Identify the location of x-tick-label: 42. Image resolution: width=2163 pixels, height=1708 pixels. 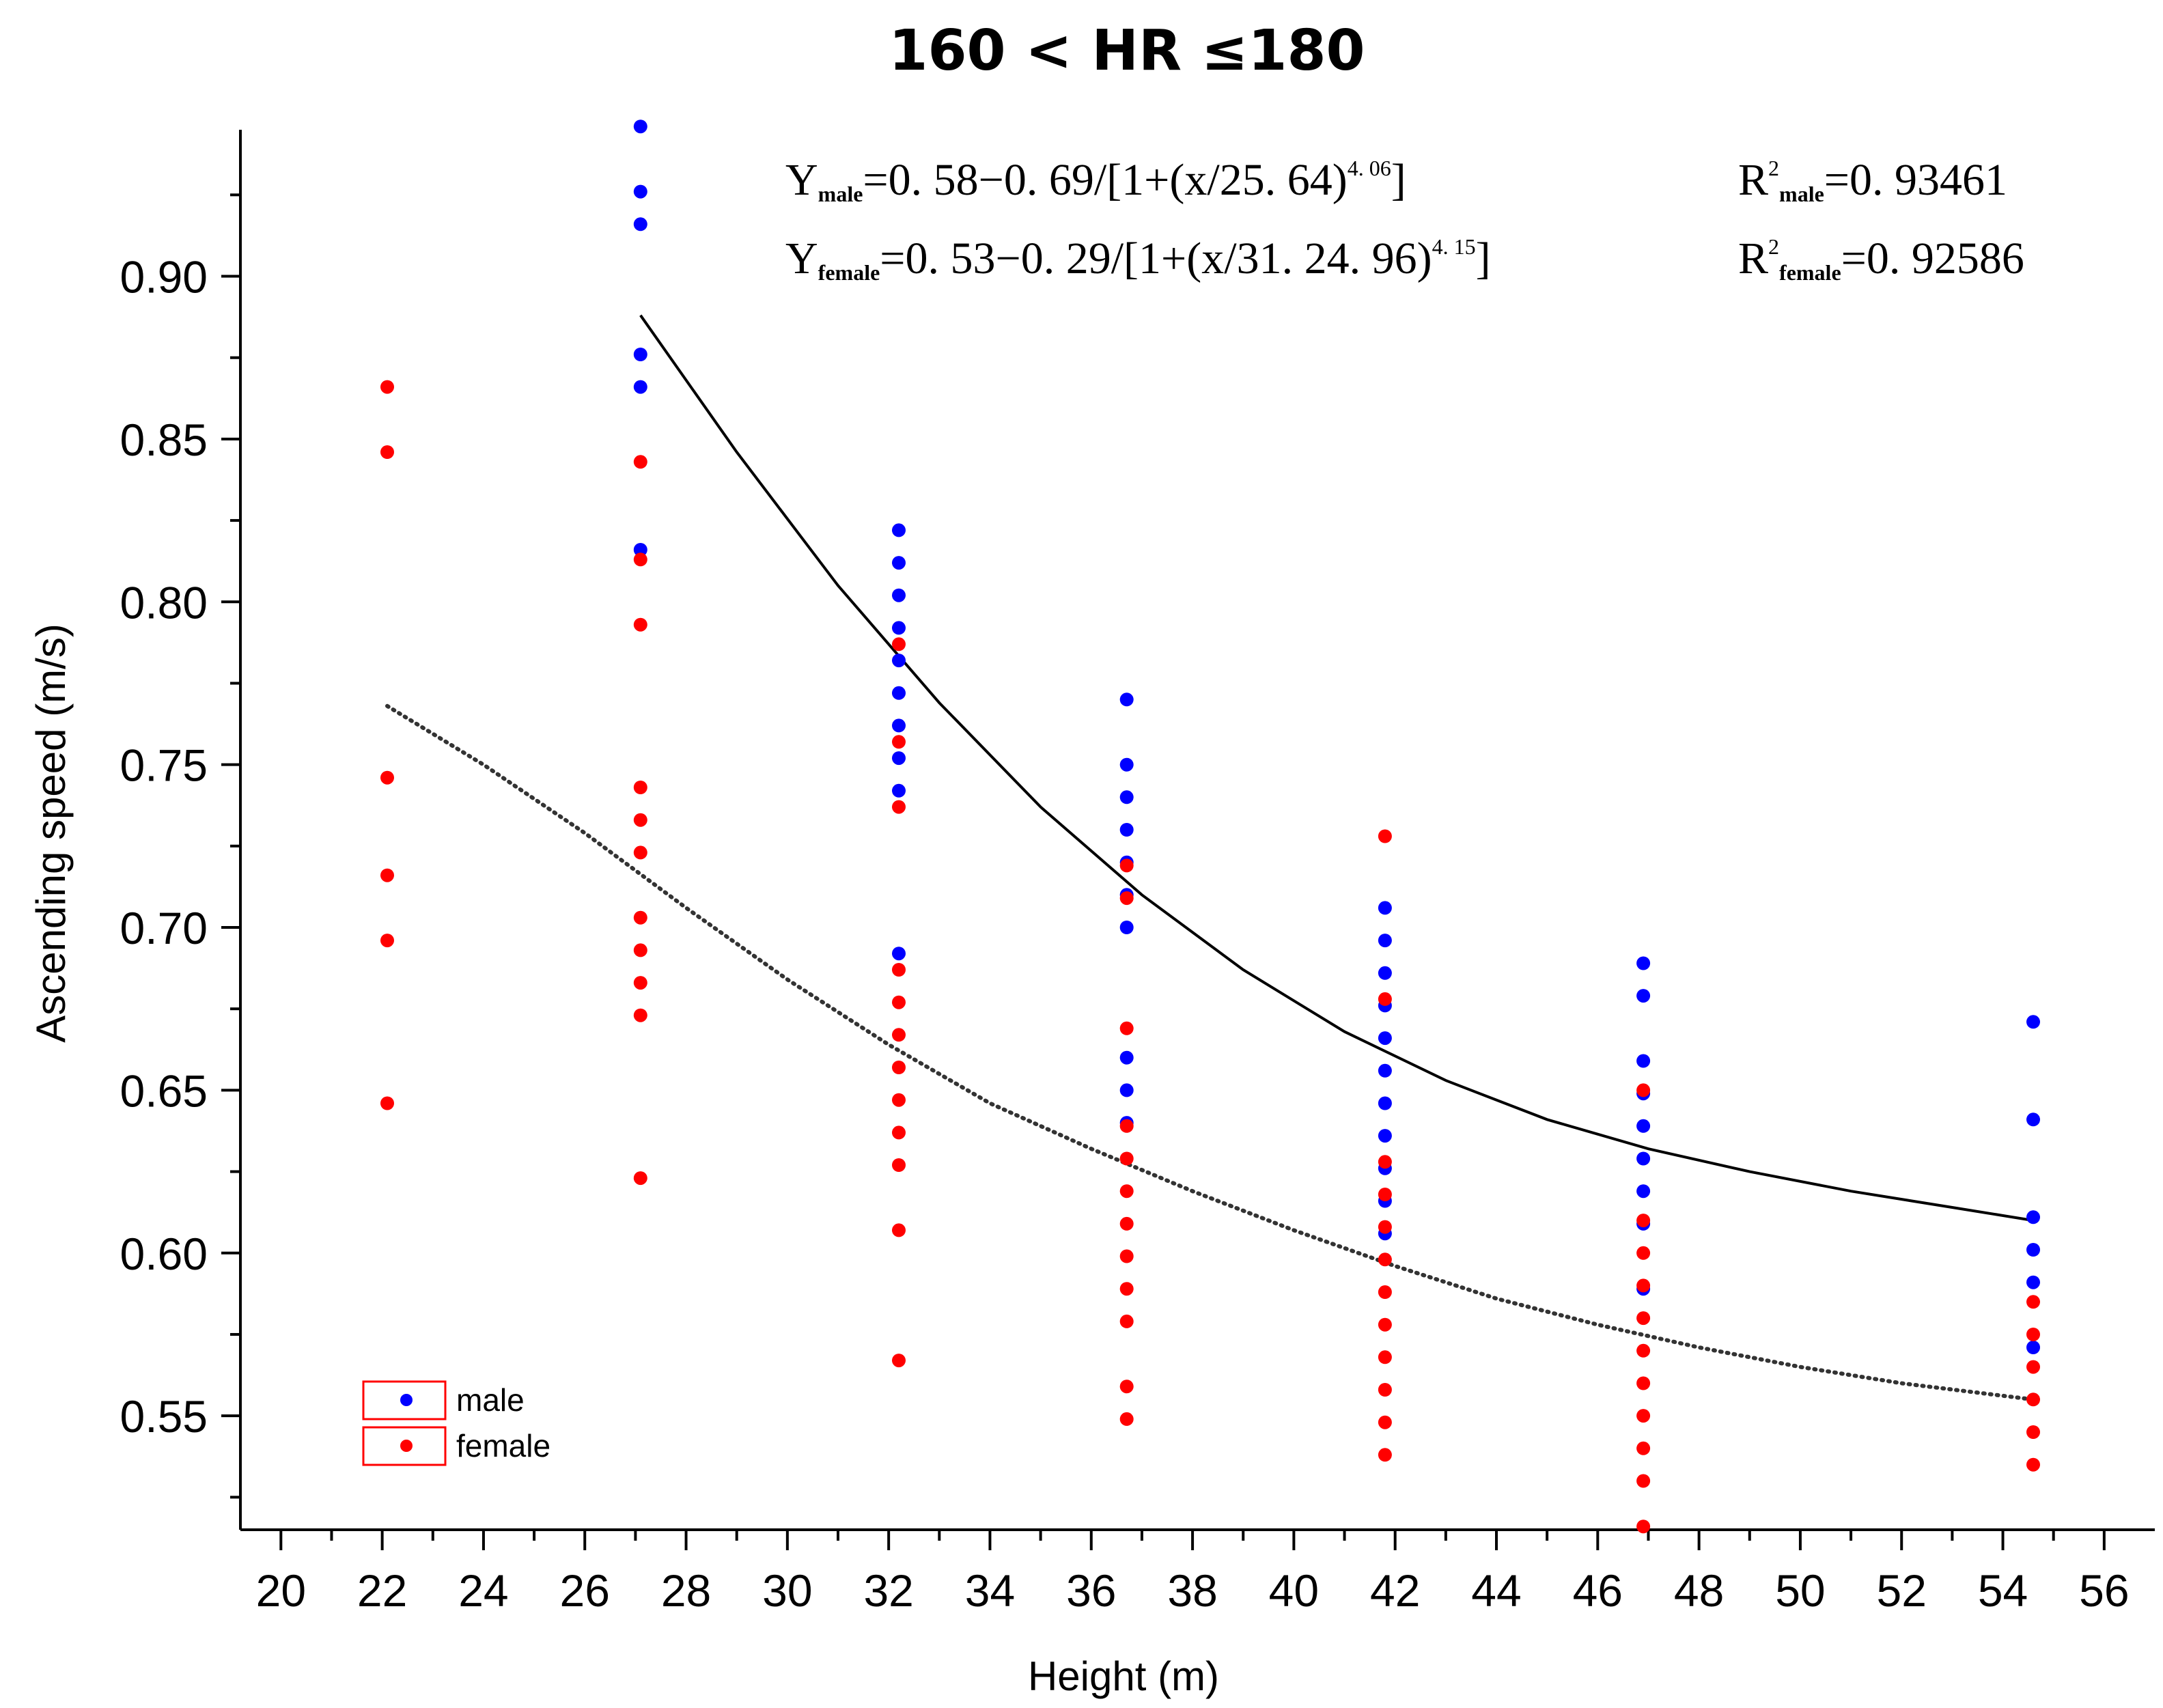
(1395, 1590).